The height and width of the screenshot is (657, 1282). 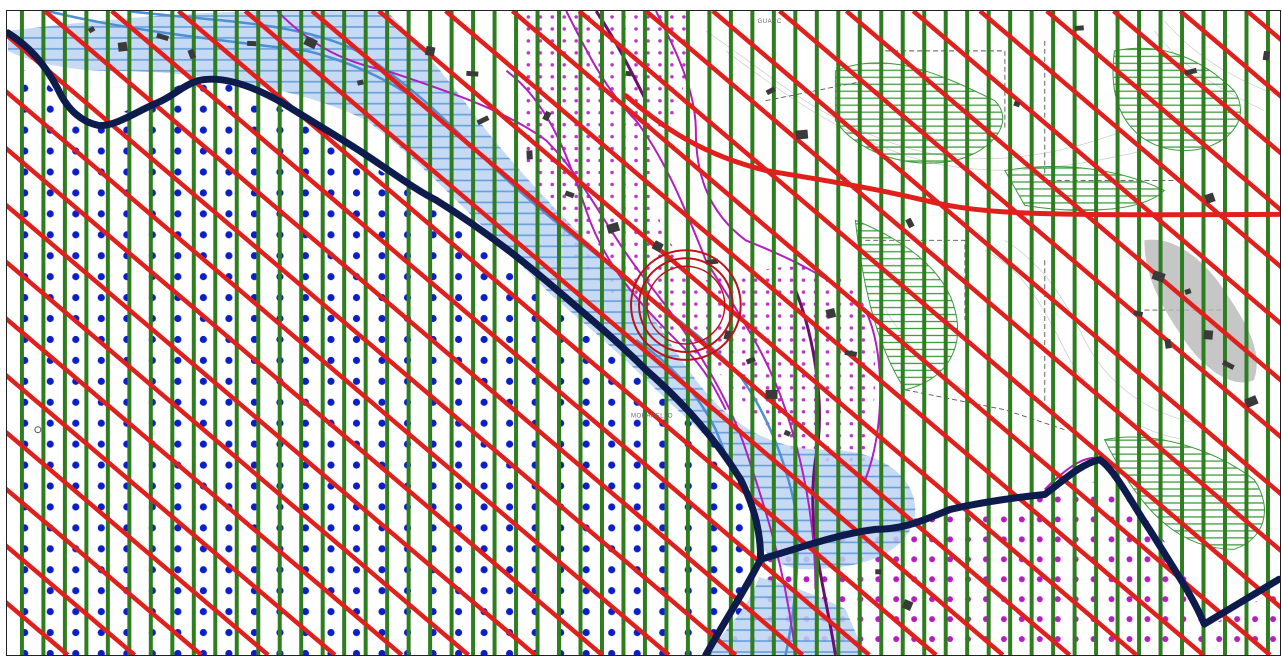 What do you see at coordinates (686, 305) in the screenshot?
I see `location-marker-circle` at bounding box center [686, 305].